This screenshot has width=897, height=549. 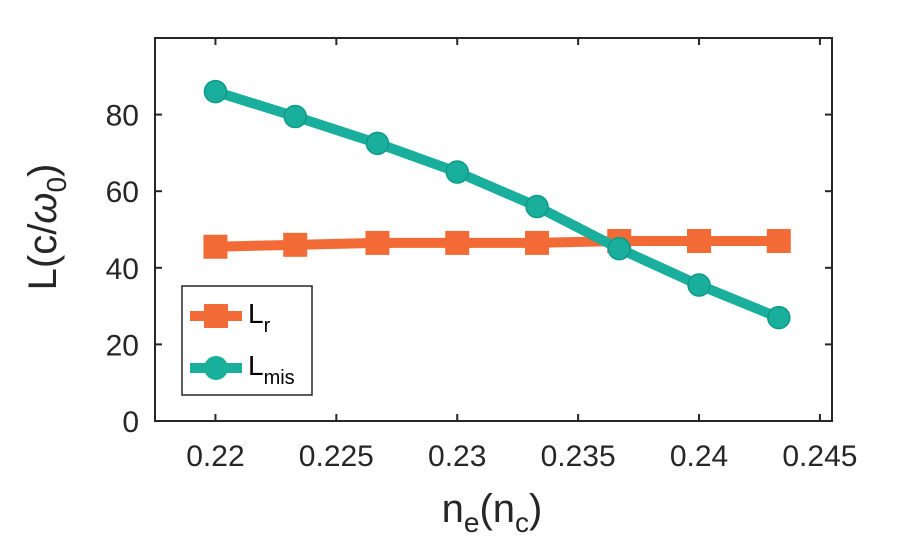 I want to click on legend-entry-lr: Lr, so click(x=259, y=317).